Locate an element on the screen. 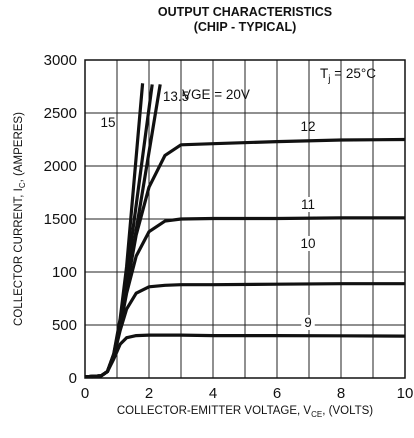  y-tick-label: 2500 is located at coordinates (60, 113).